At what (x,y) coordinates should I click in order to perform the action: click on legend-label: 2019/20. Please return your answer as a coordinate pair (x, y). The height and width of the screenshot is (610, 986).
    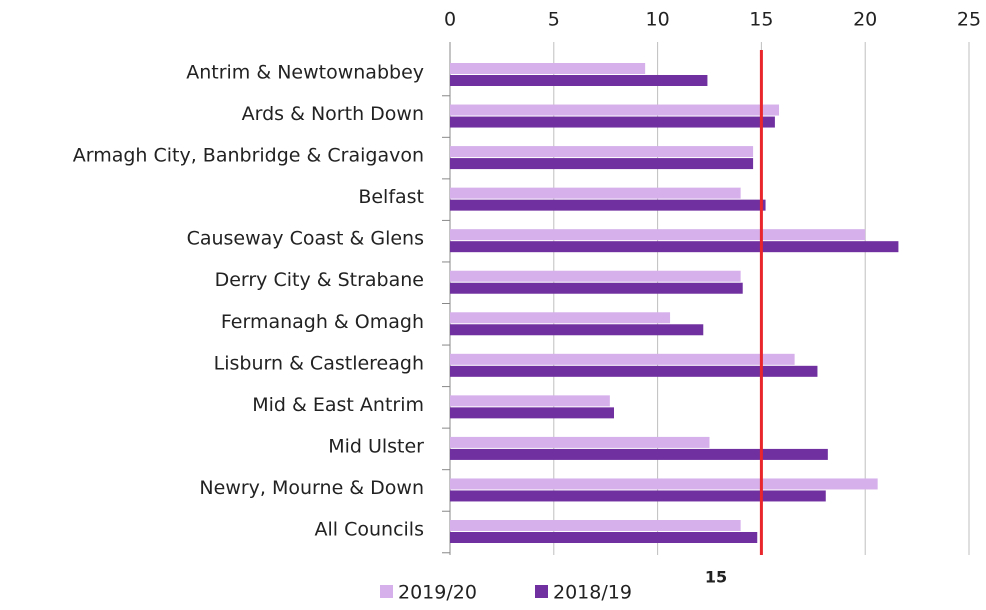
    Looking at the image, I should click on (437, 593).